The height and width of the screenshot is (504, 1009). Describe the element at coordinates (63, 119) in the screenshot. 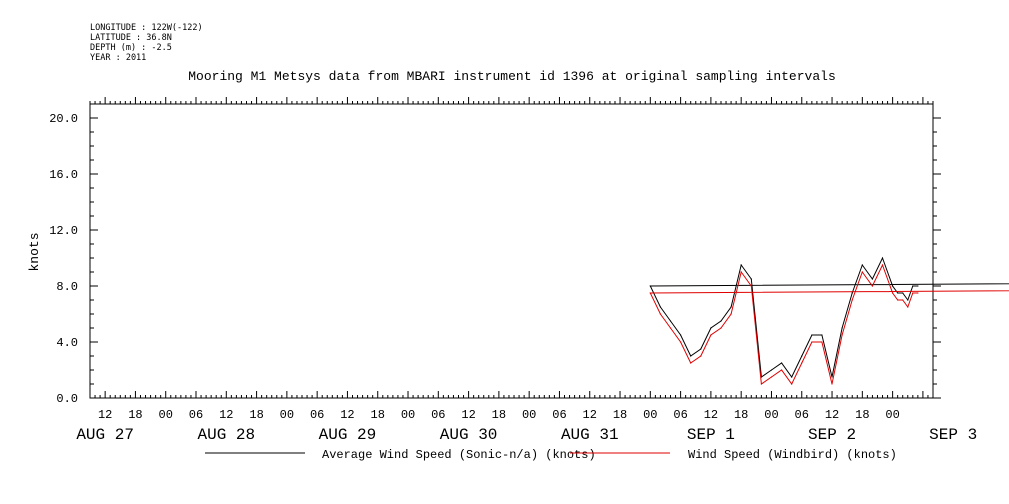

I see `y-tick-label: 20.0` at that location.